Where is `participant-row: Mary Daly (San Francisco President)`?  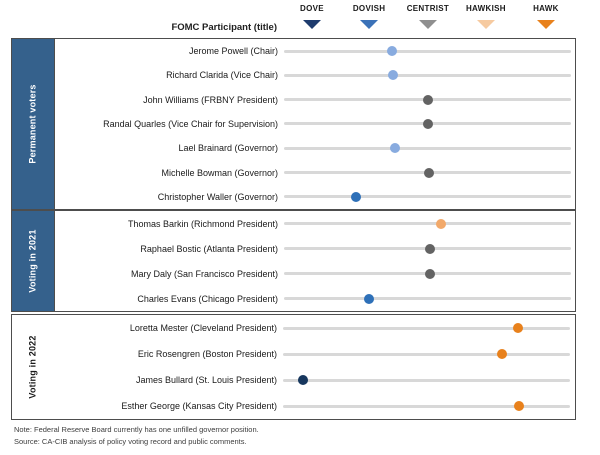
participant-row: Mary Daly (San Francisco President) is located at coordinates (315, 273).